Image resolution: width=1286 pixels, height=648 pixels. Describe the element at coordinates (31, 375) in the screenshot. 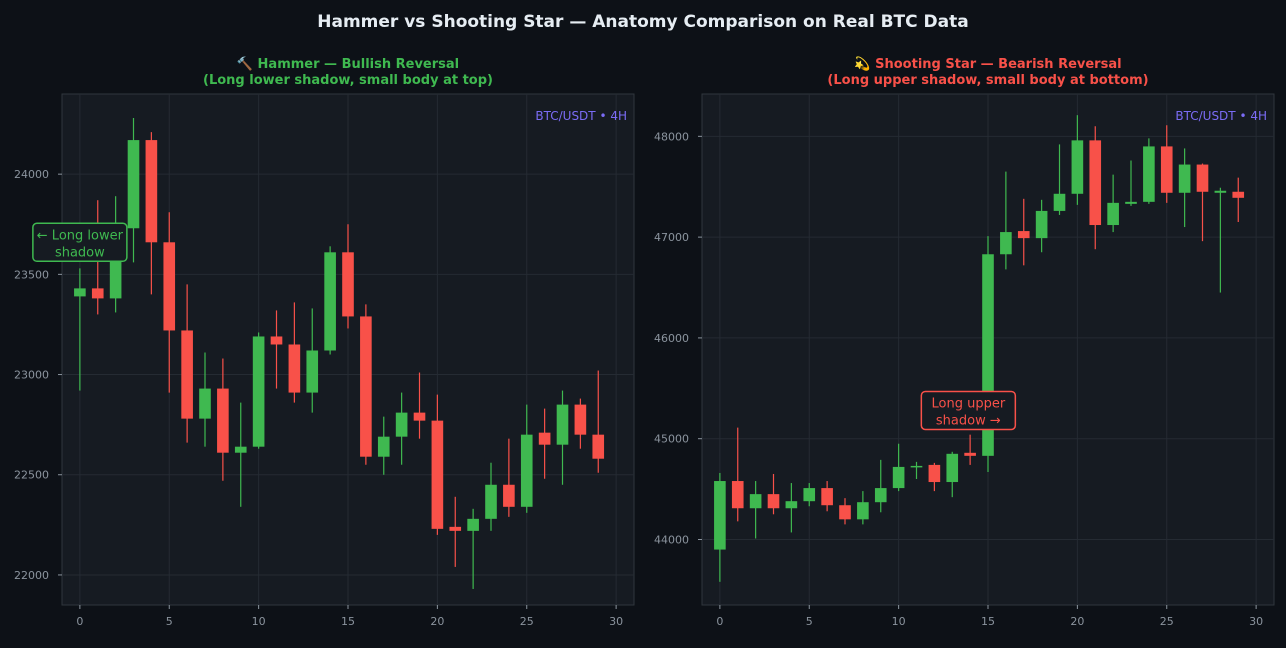

I see `hammer-y-tick-label: 23000` at that location.